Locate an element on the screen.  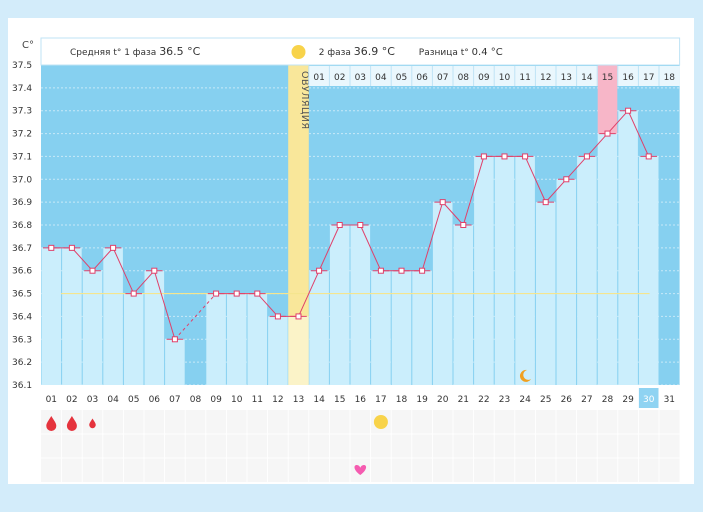
day-label: 12 is located at coordinates (277, 400).